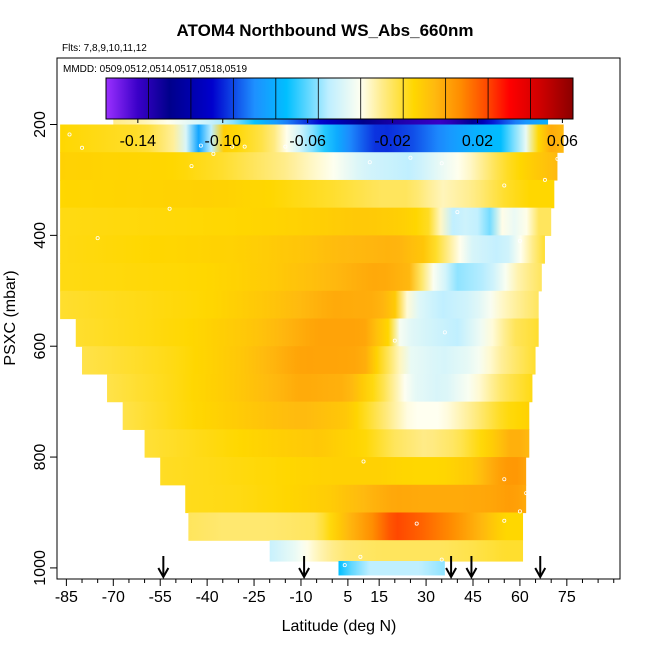 Image resolution: width=650 pixels, height=650 pixels. What do you see at coordinates (40, 457) in the screenshot?
I see `y-tick-label: 800` at bounding box center [40, 457].